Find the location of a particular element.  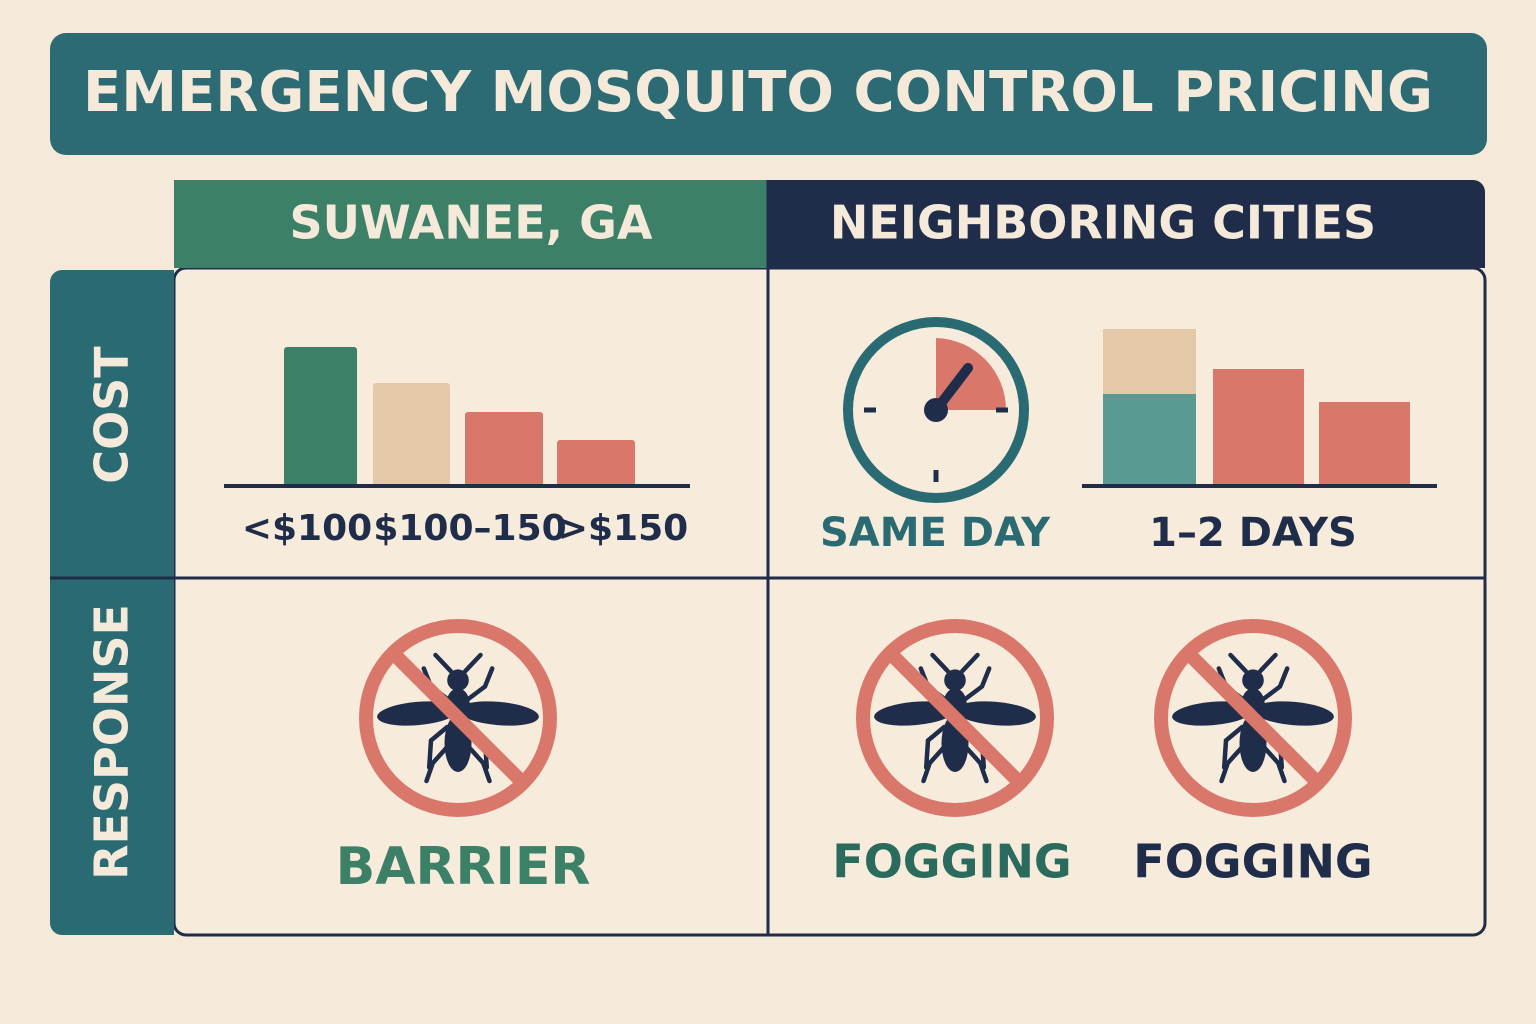

title: EMERGENCY MOSQUITO CONTROL PRICING is located at coordinates (758, 92).